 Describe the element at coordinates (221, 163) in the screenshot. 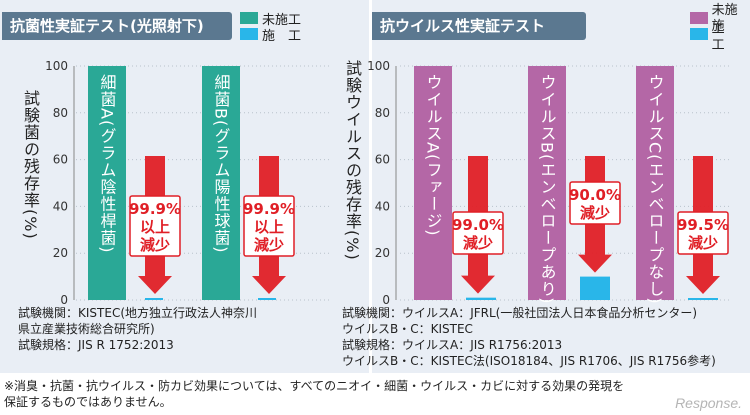

I see `category-label: 細菌B(グラム陽性球菌)` at that location.